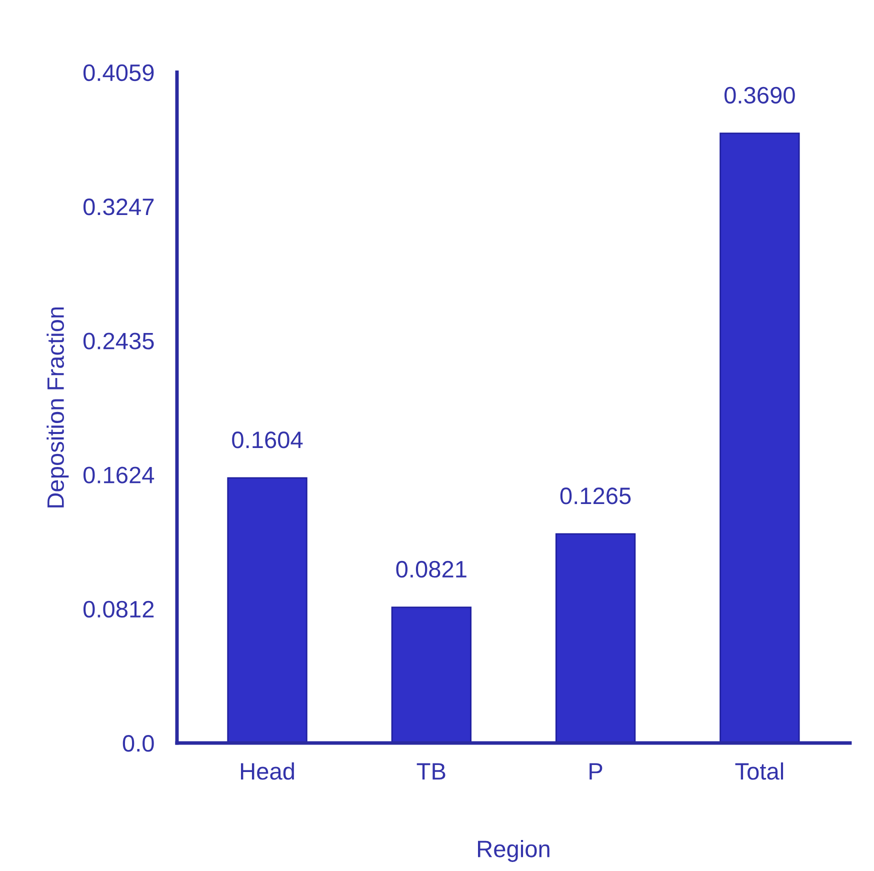 This screenshot has height=871, width=874. Describe the element at coordinates (267, 771) in the screenshot. I see `x-tick-label: Head` at that location.